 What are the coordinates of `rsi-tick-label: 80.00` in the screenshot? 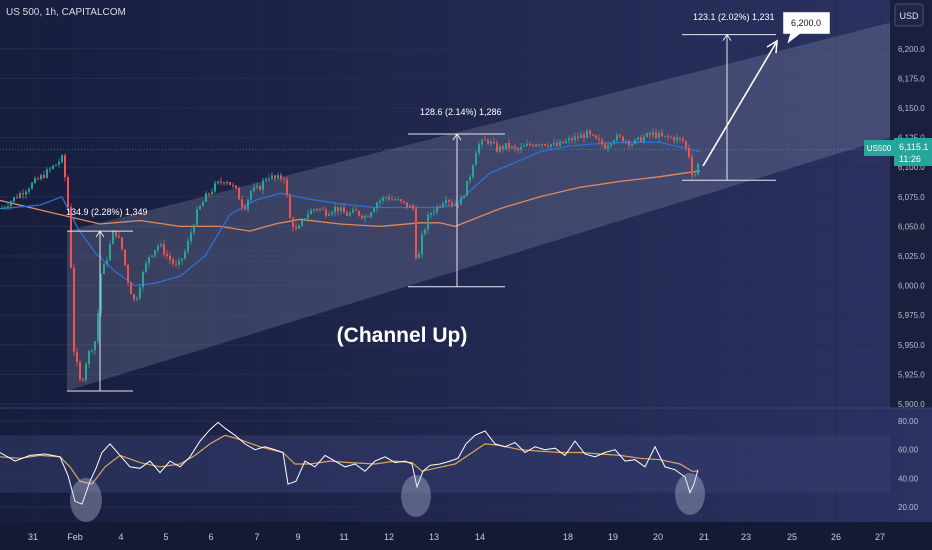 It's located at (908, 421).